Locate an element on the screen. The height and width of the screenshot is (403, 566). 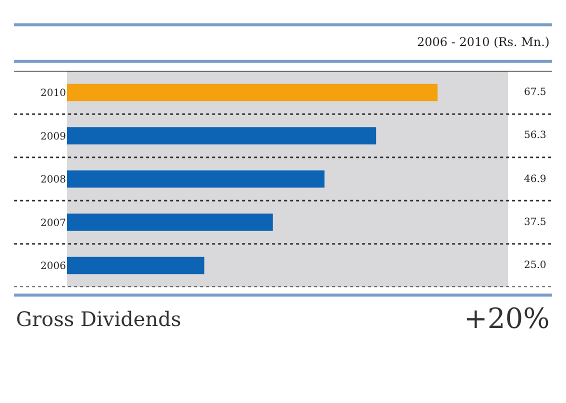
data-label: 25.0 is located at coordinates (535, 265).